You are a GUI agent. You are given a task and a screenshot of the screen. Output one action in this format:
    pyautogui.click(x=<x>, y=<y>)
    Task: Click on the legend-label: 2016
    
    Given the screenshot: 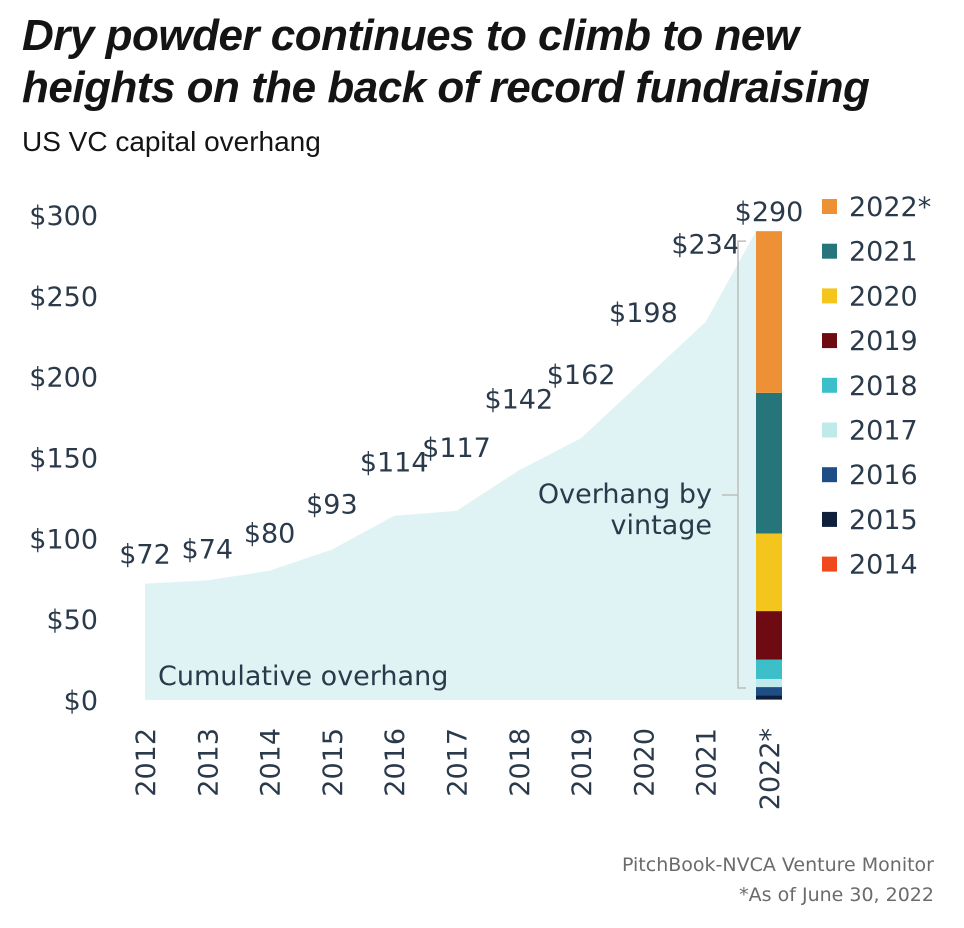 What is the action you would take?
    pyautogui.click(x=883, y=475)
    